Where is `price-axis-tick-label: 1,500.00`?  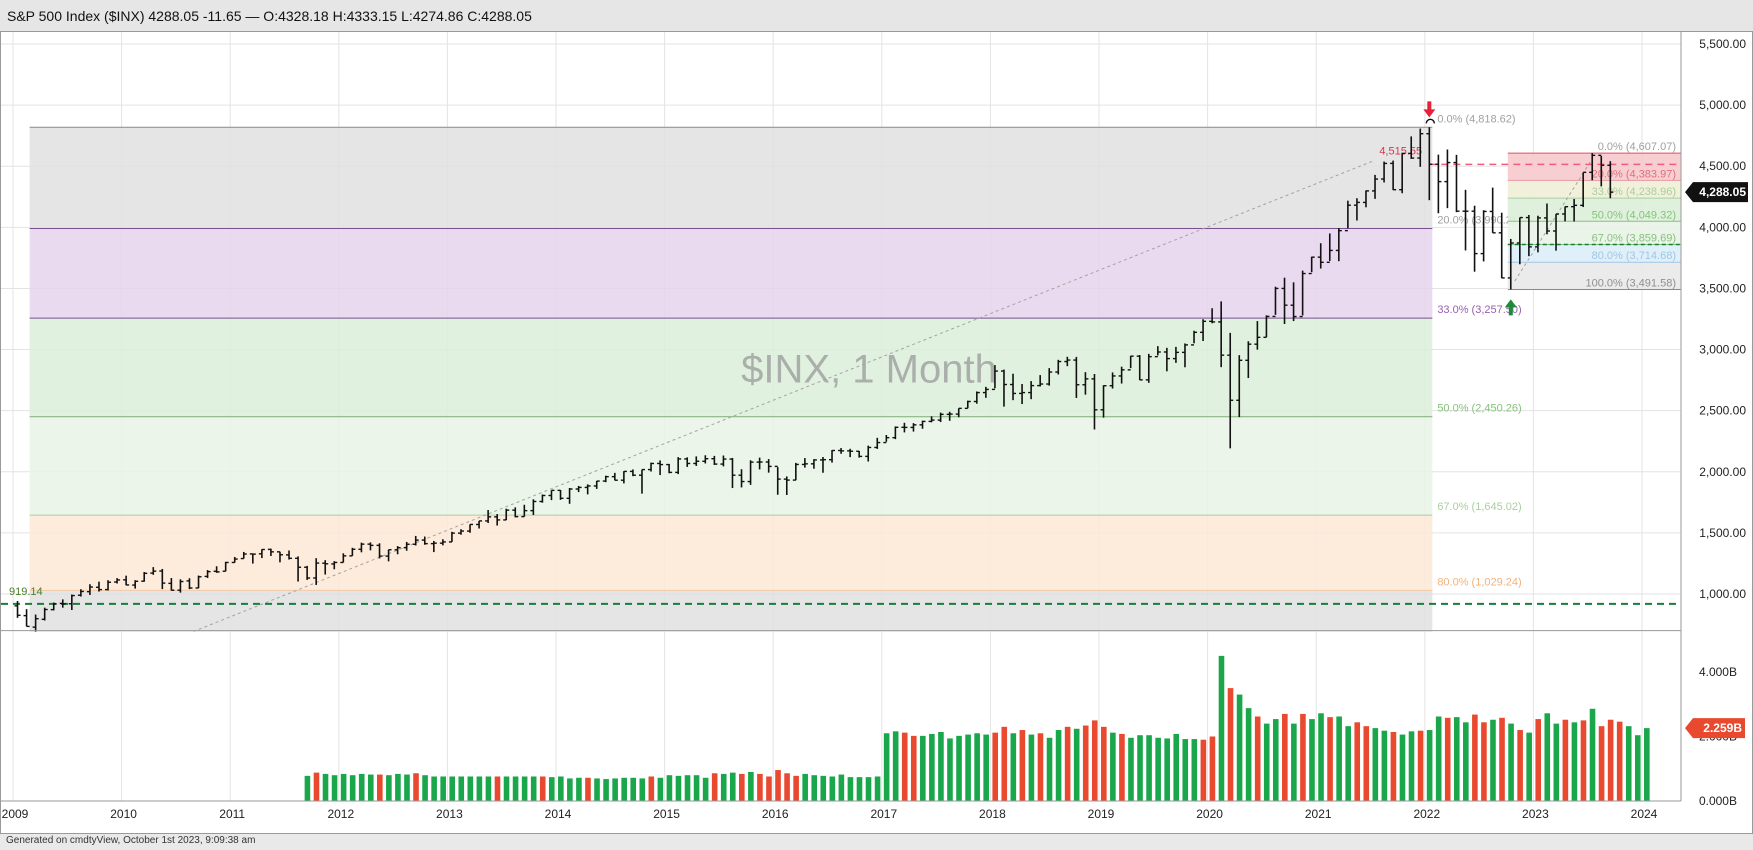
price-axis-tick-label: 1,500.00 is located at coordinates (1722, 533).